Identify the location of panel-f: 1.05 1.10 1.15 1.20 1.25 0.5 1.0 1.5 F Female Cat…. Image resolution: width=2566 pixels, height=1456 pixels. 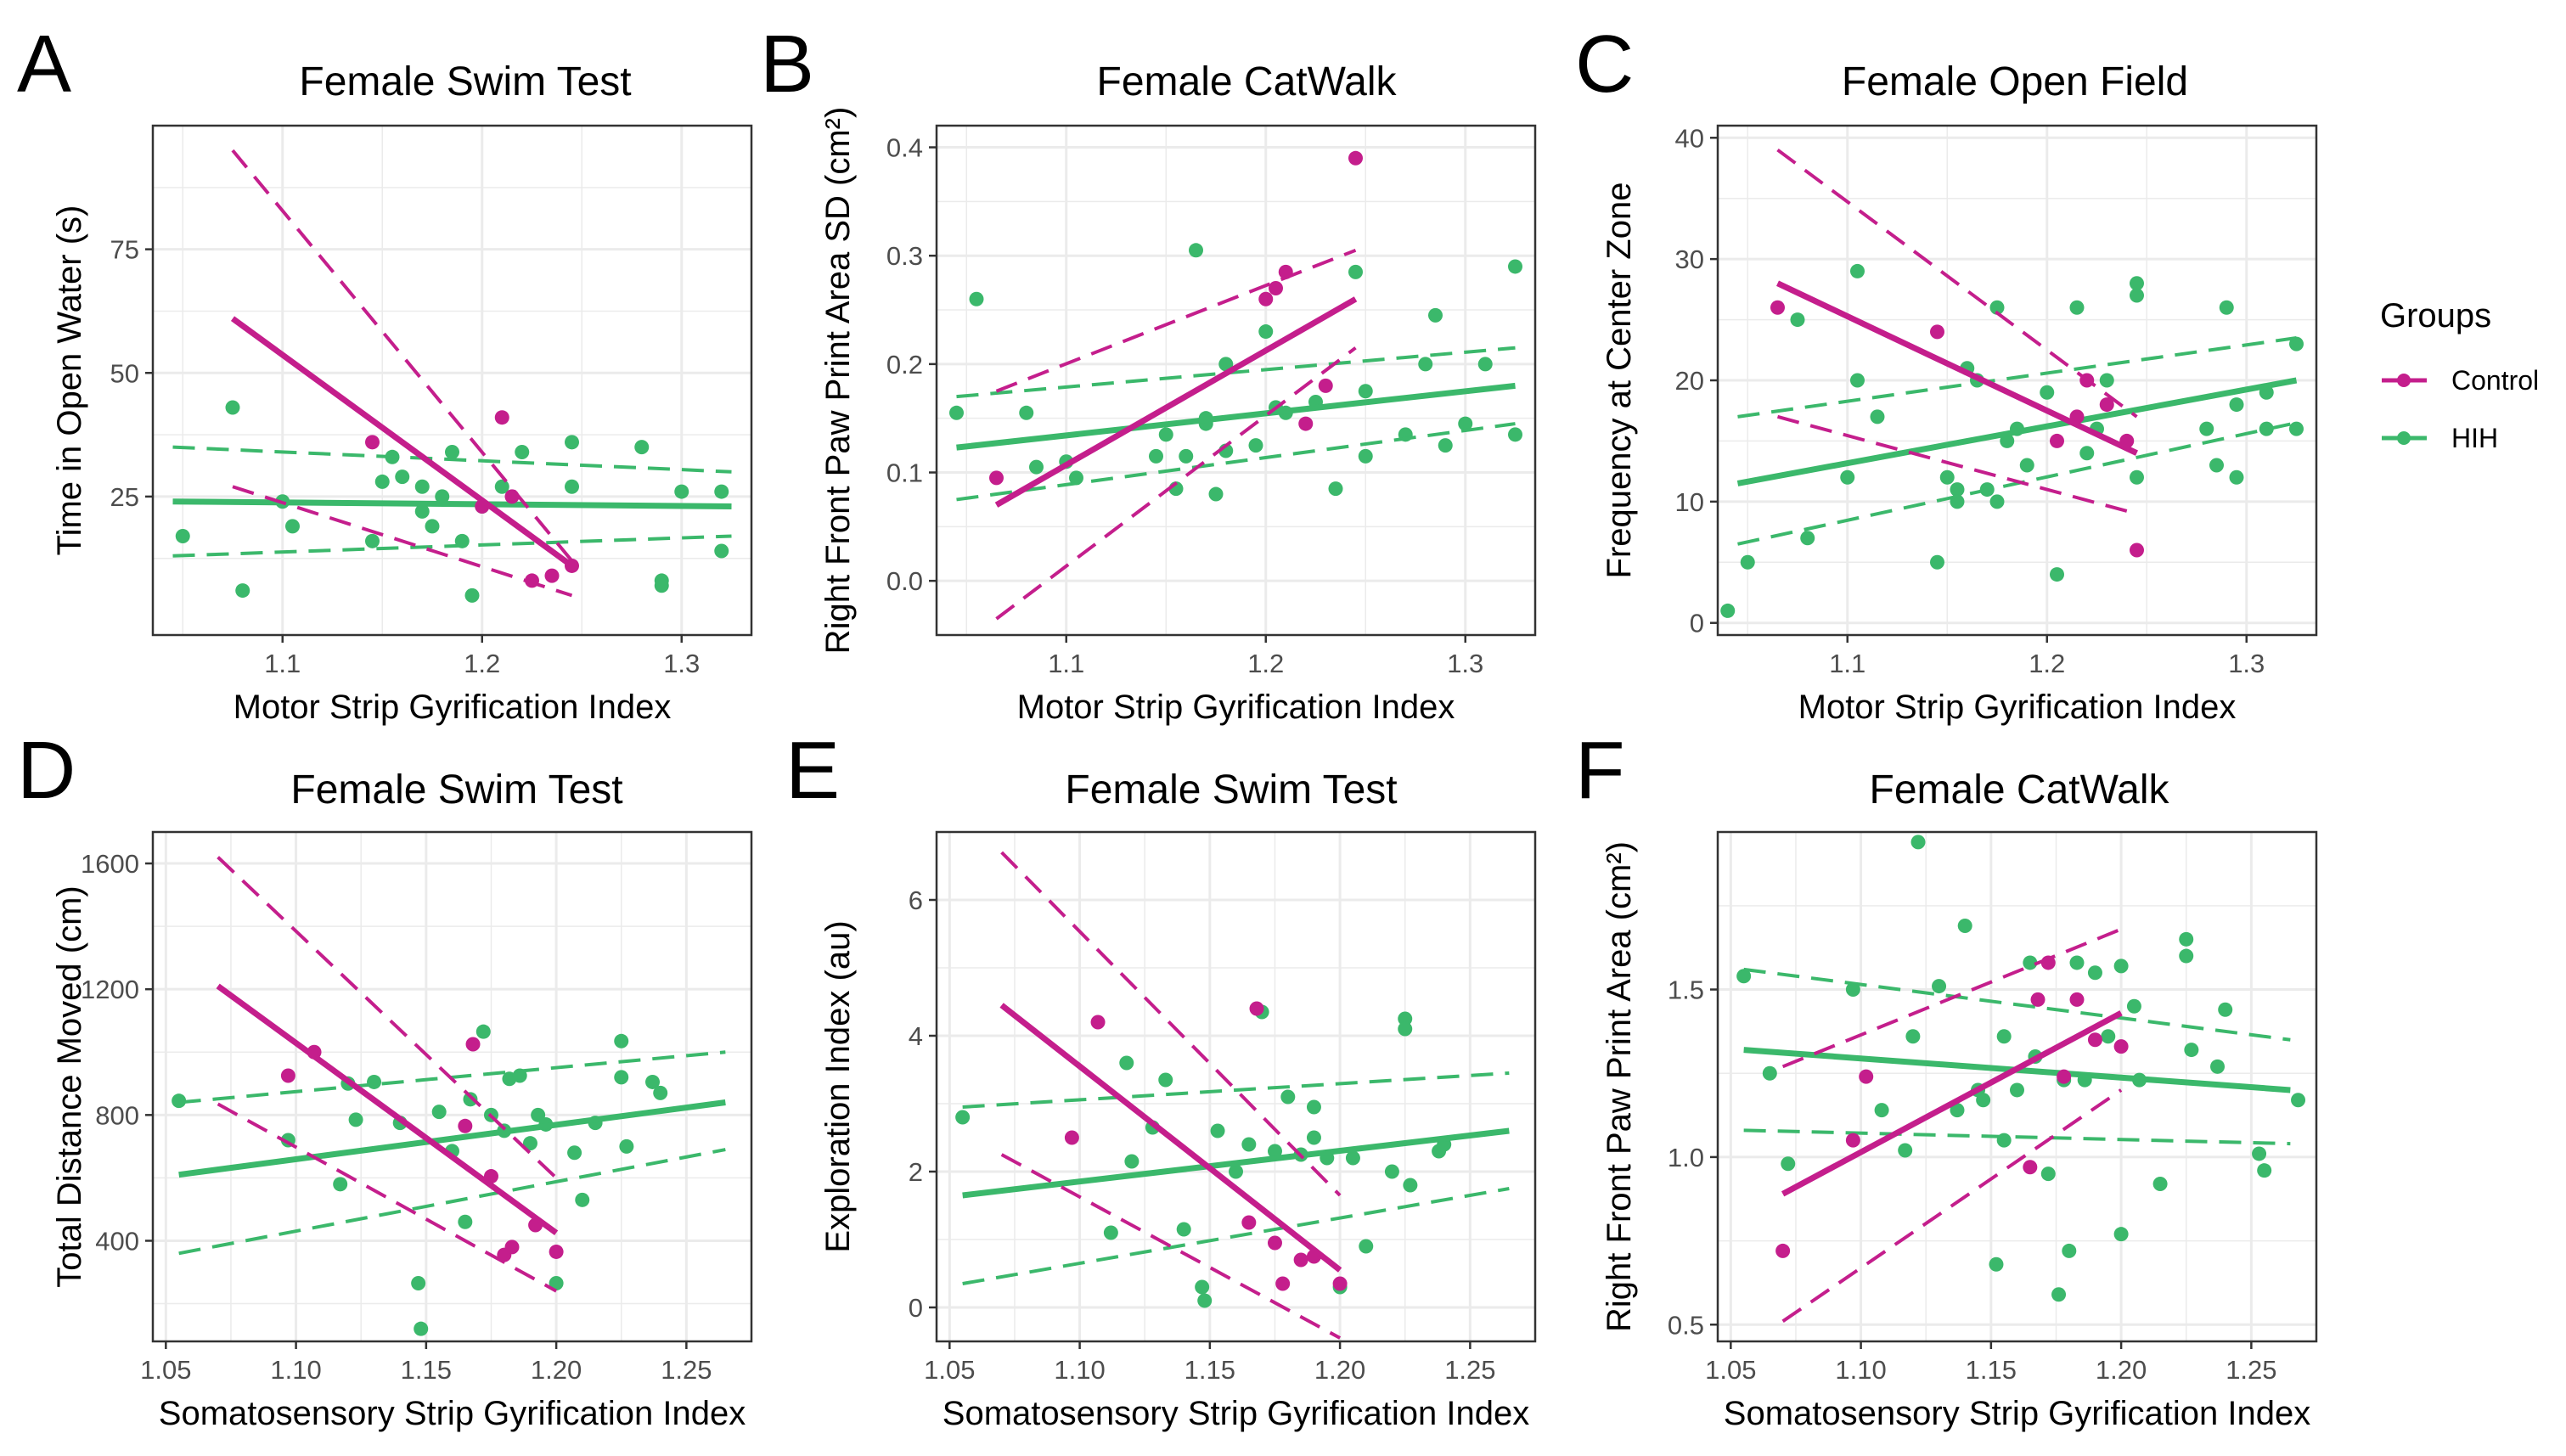
(1946, 1078).